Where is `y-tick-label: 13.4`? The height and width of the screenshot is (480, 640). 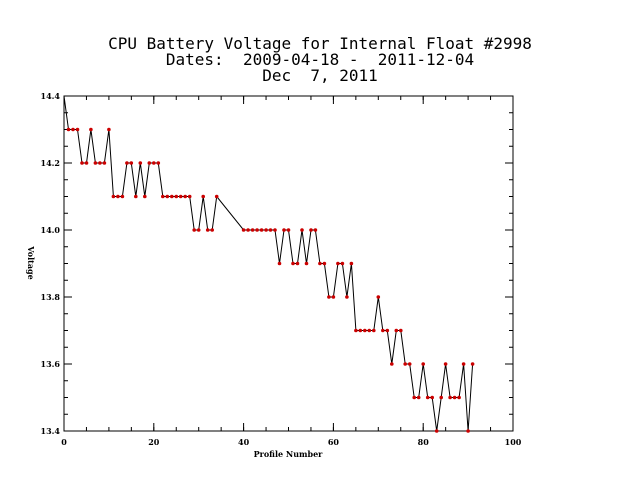
y-tick-label: 13.4 is located at coordinates (51, 431).